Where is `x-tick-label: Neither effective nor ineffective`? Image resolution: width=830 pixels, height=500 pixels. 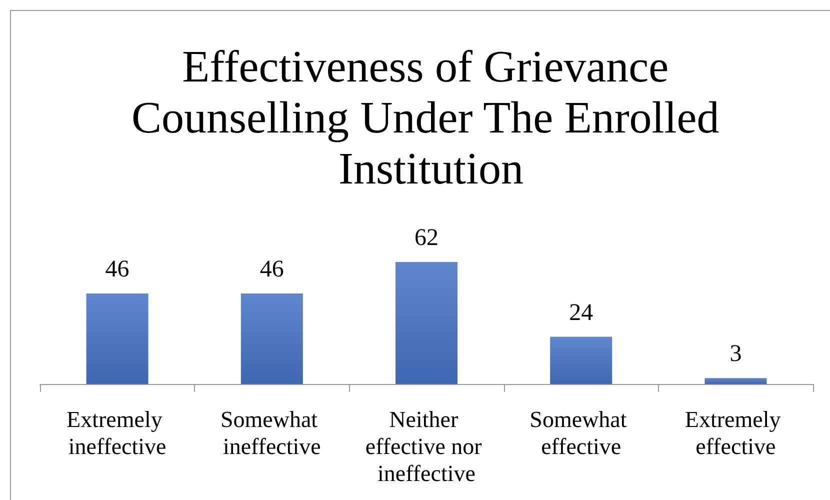
x-tick-label: Neither effective nor ineffective is located at coordinates (426, 446).